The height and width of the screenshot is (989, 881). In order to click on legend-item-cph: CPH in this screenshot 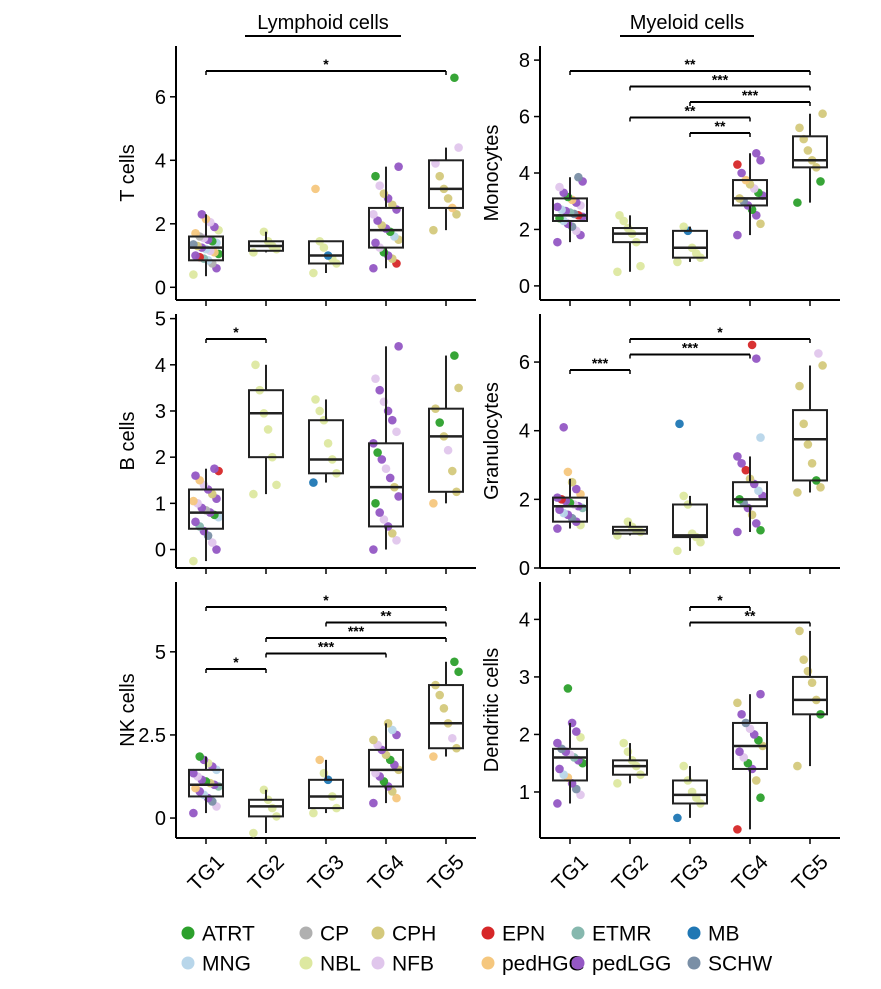, I will do `click(403, 934)`.